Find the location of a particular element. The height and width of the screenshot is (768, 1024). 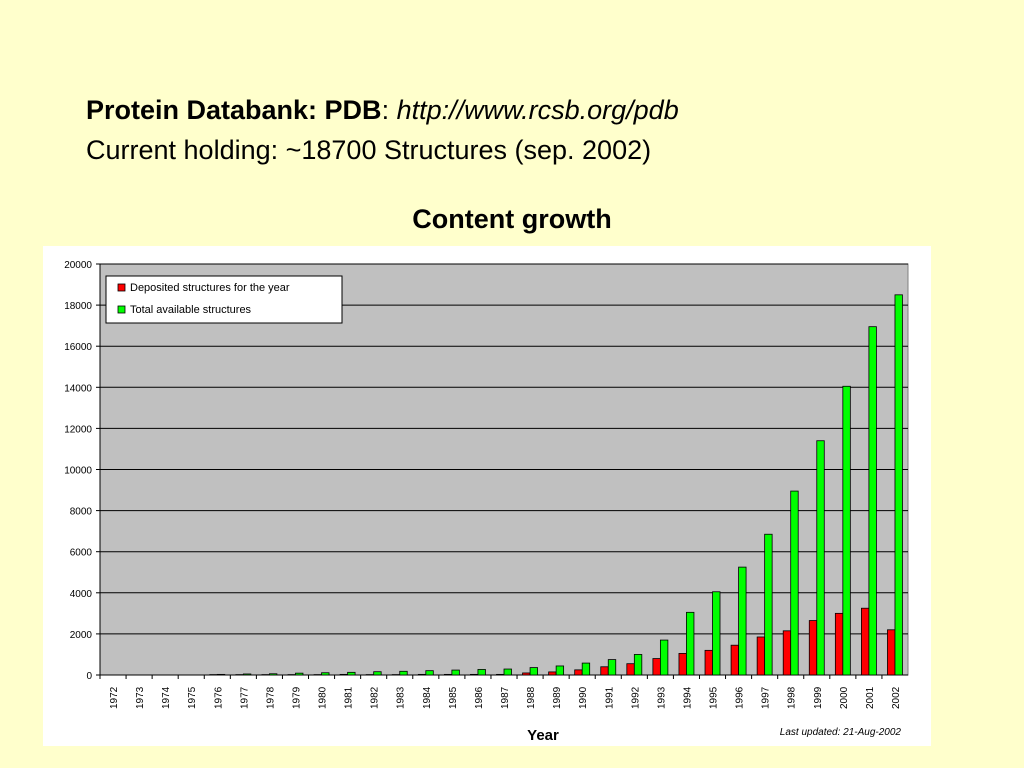

x-tick-label: 1978 is located at coordinates (270, 697).